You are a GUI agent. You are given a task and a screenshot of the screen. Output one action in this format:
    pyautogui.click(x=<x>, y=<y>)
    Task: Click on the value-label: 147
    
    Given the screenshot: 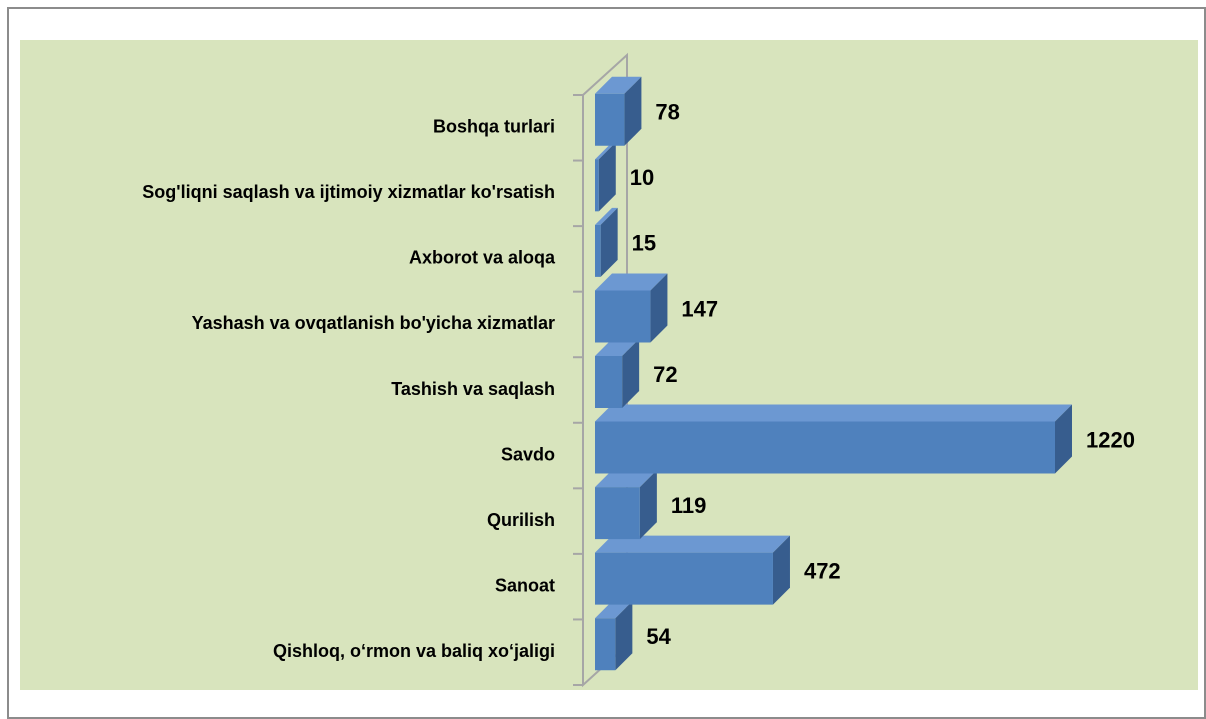 What is the action you would take?
    pyautogui.click(x=699, y=308)
    